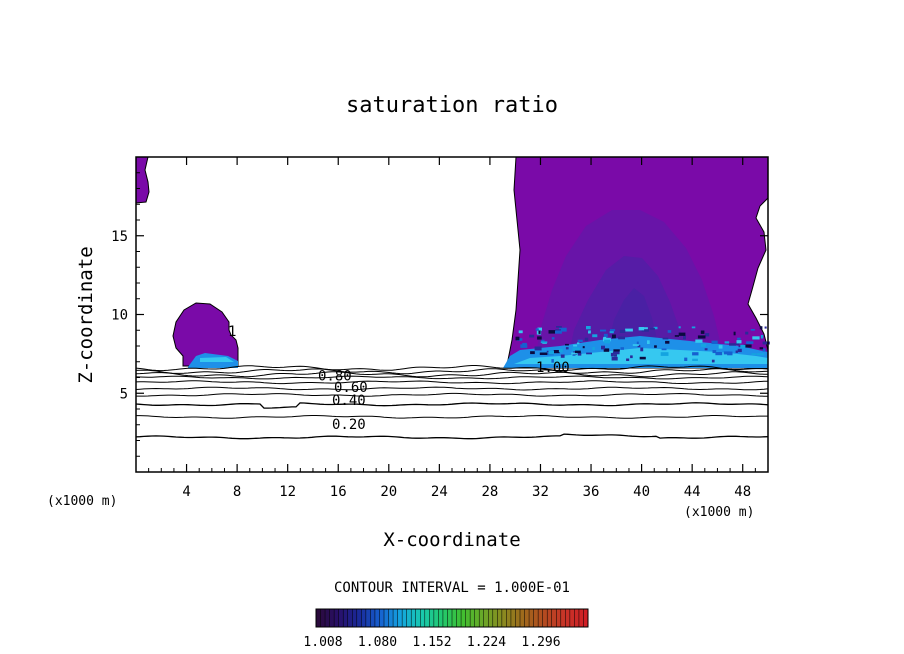  Describe the element at coordinates (452, 105) in the screenshot. I see `chart-title: saturation ratio` at that location.